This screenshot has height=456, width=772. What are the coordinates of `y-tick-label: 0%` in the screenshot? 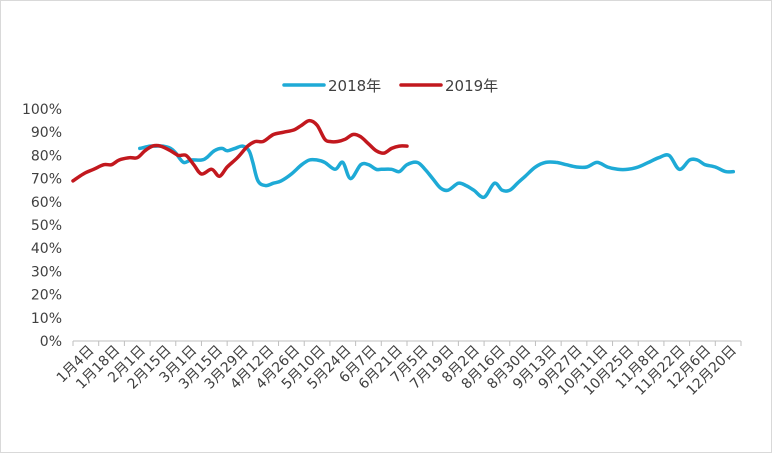 It's located at (51, 342).